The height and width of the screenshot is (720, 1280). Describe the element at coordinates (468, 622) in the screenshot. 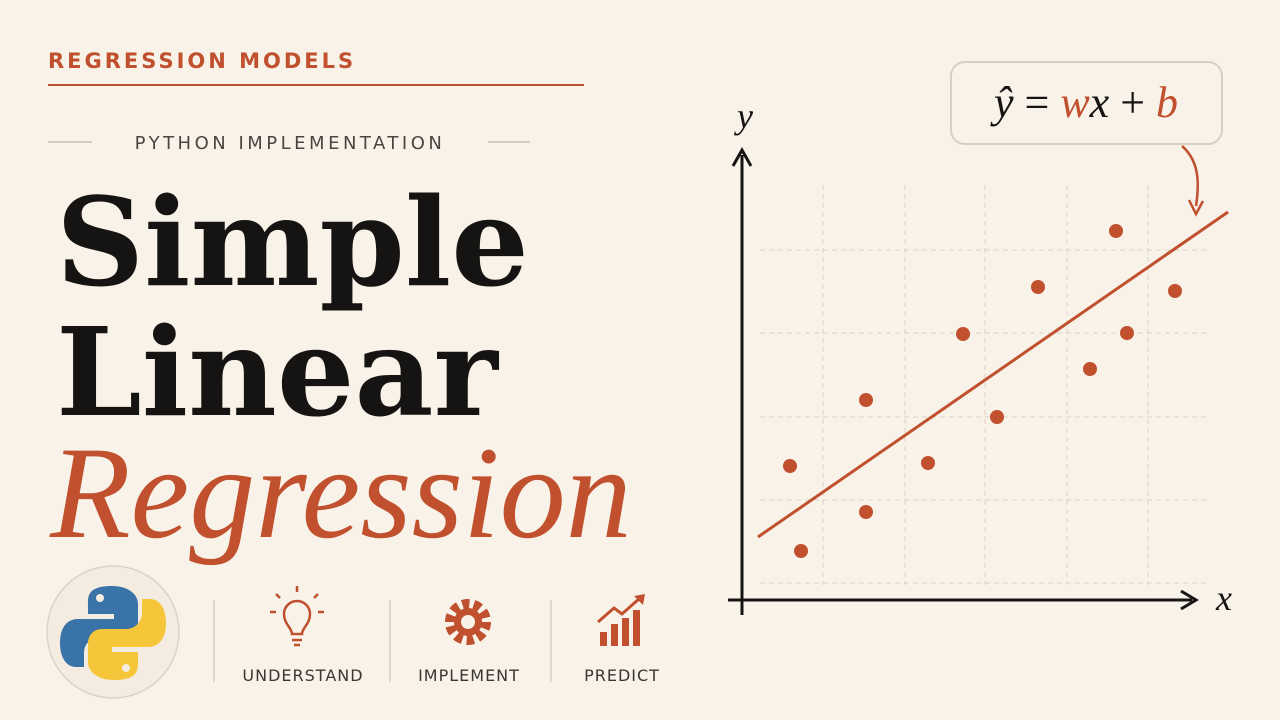

I see `gear-icon` at that location.